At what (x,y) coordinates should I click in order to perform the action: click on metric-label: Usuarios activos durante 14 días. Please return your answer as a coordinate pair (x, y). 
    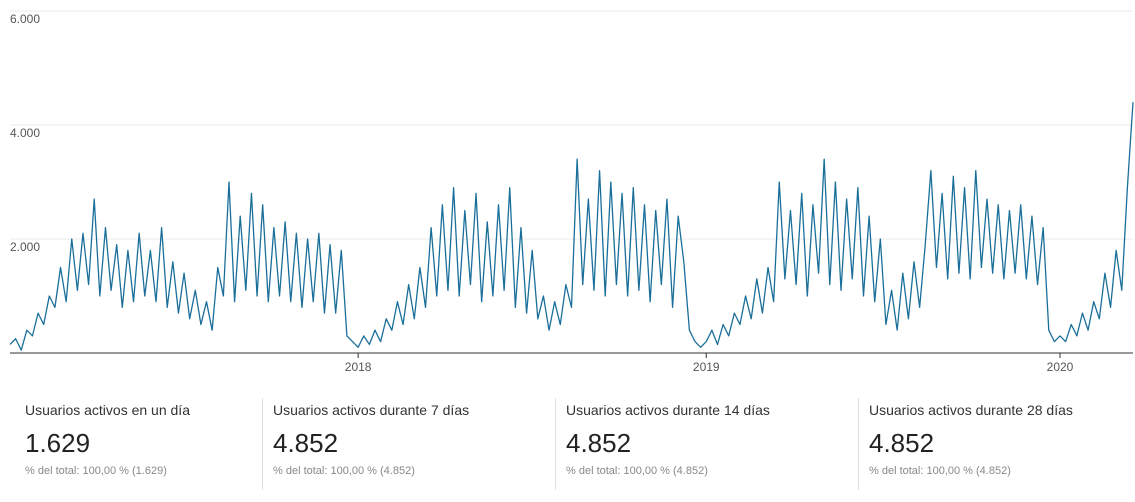
    Looking at the image, I should click on (668, 410).